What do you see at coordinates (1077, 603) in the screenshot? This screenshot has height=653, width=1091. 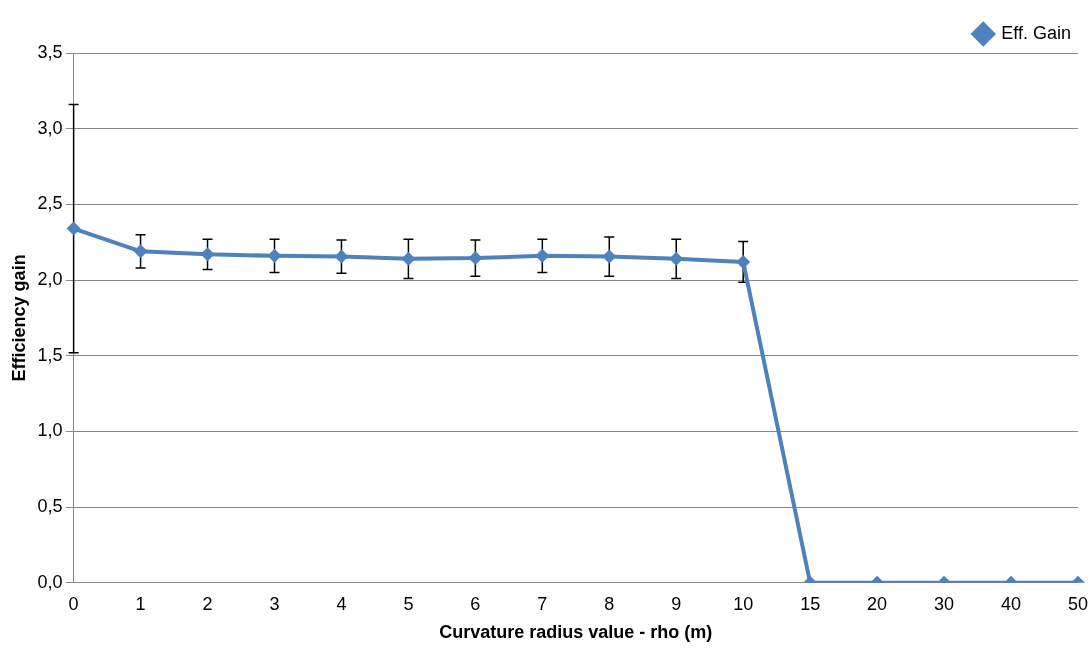 I see `x-tick-label: 50` at bounding box center [1077, 603].